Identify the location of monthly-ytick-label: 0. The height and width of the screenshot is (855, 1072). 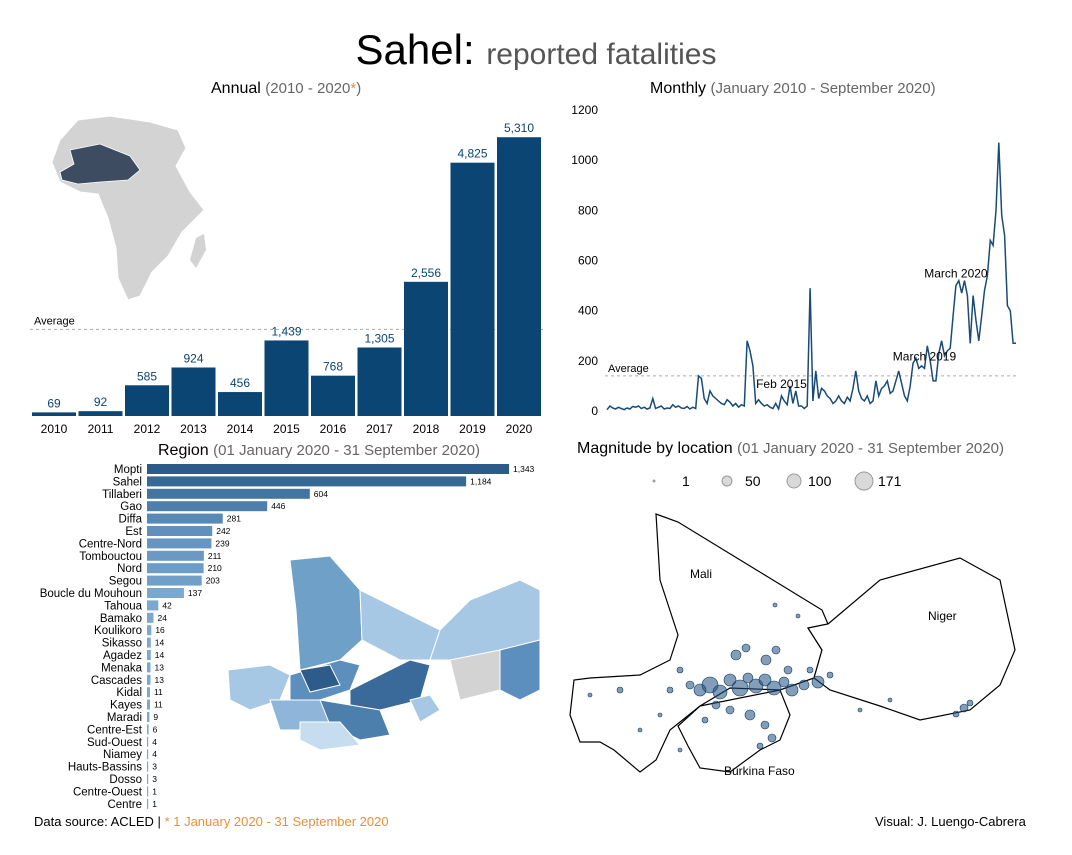
(594, 411).